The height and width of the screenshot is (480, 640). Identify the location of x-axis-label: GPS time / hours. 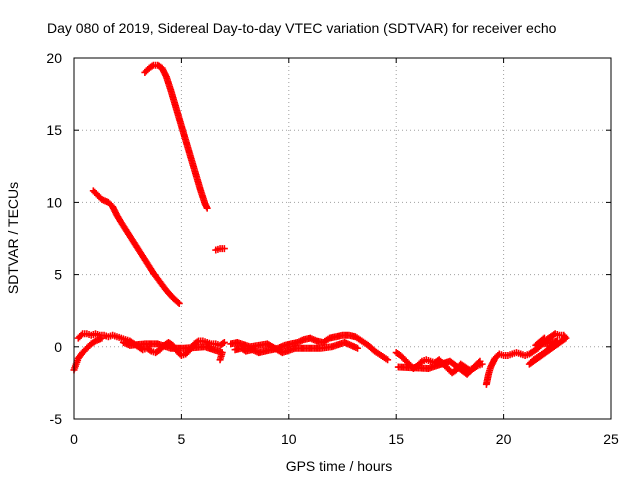
(339, 466).